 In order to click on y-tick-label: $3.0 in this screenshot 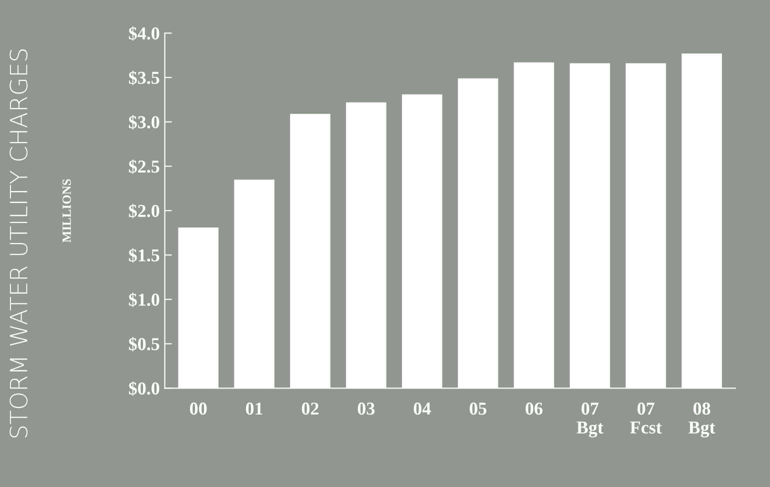, I will do `click(144, 122)`.